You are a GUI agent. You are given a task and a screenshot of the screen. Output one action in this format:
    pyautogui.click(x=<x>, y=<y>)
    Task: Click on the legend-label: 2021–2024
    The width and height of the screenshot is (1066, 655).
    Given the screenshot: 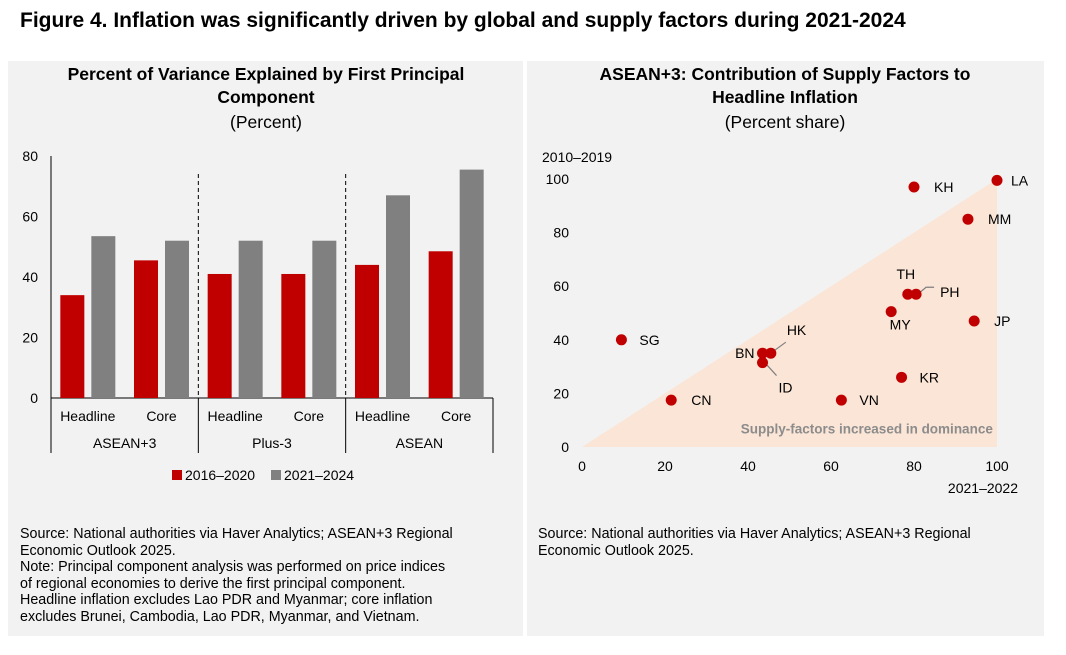 What is the action you would take?
    pyautogui.click(x=319, y=475)
    